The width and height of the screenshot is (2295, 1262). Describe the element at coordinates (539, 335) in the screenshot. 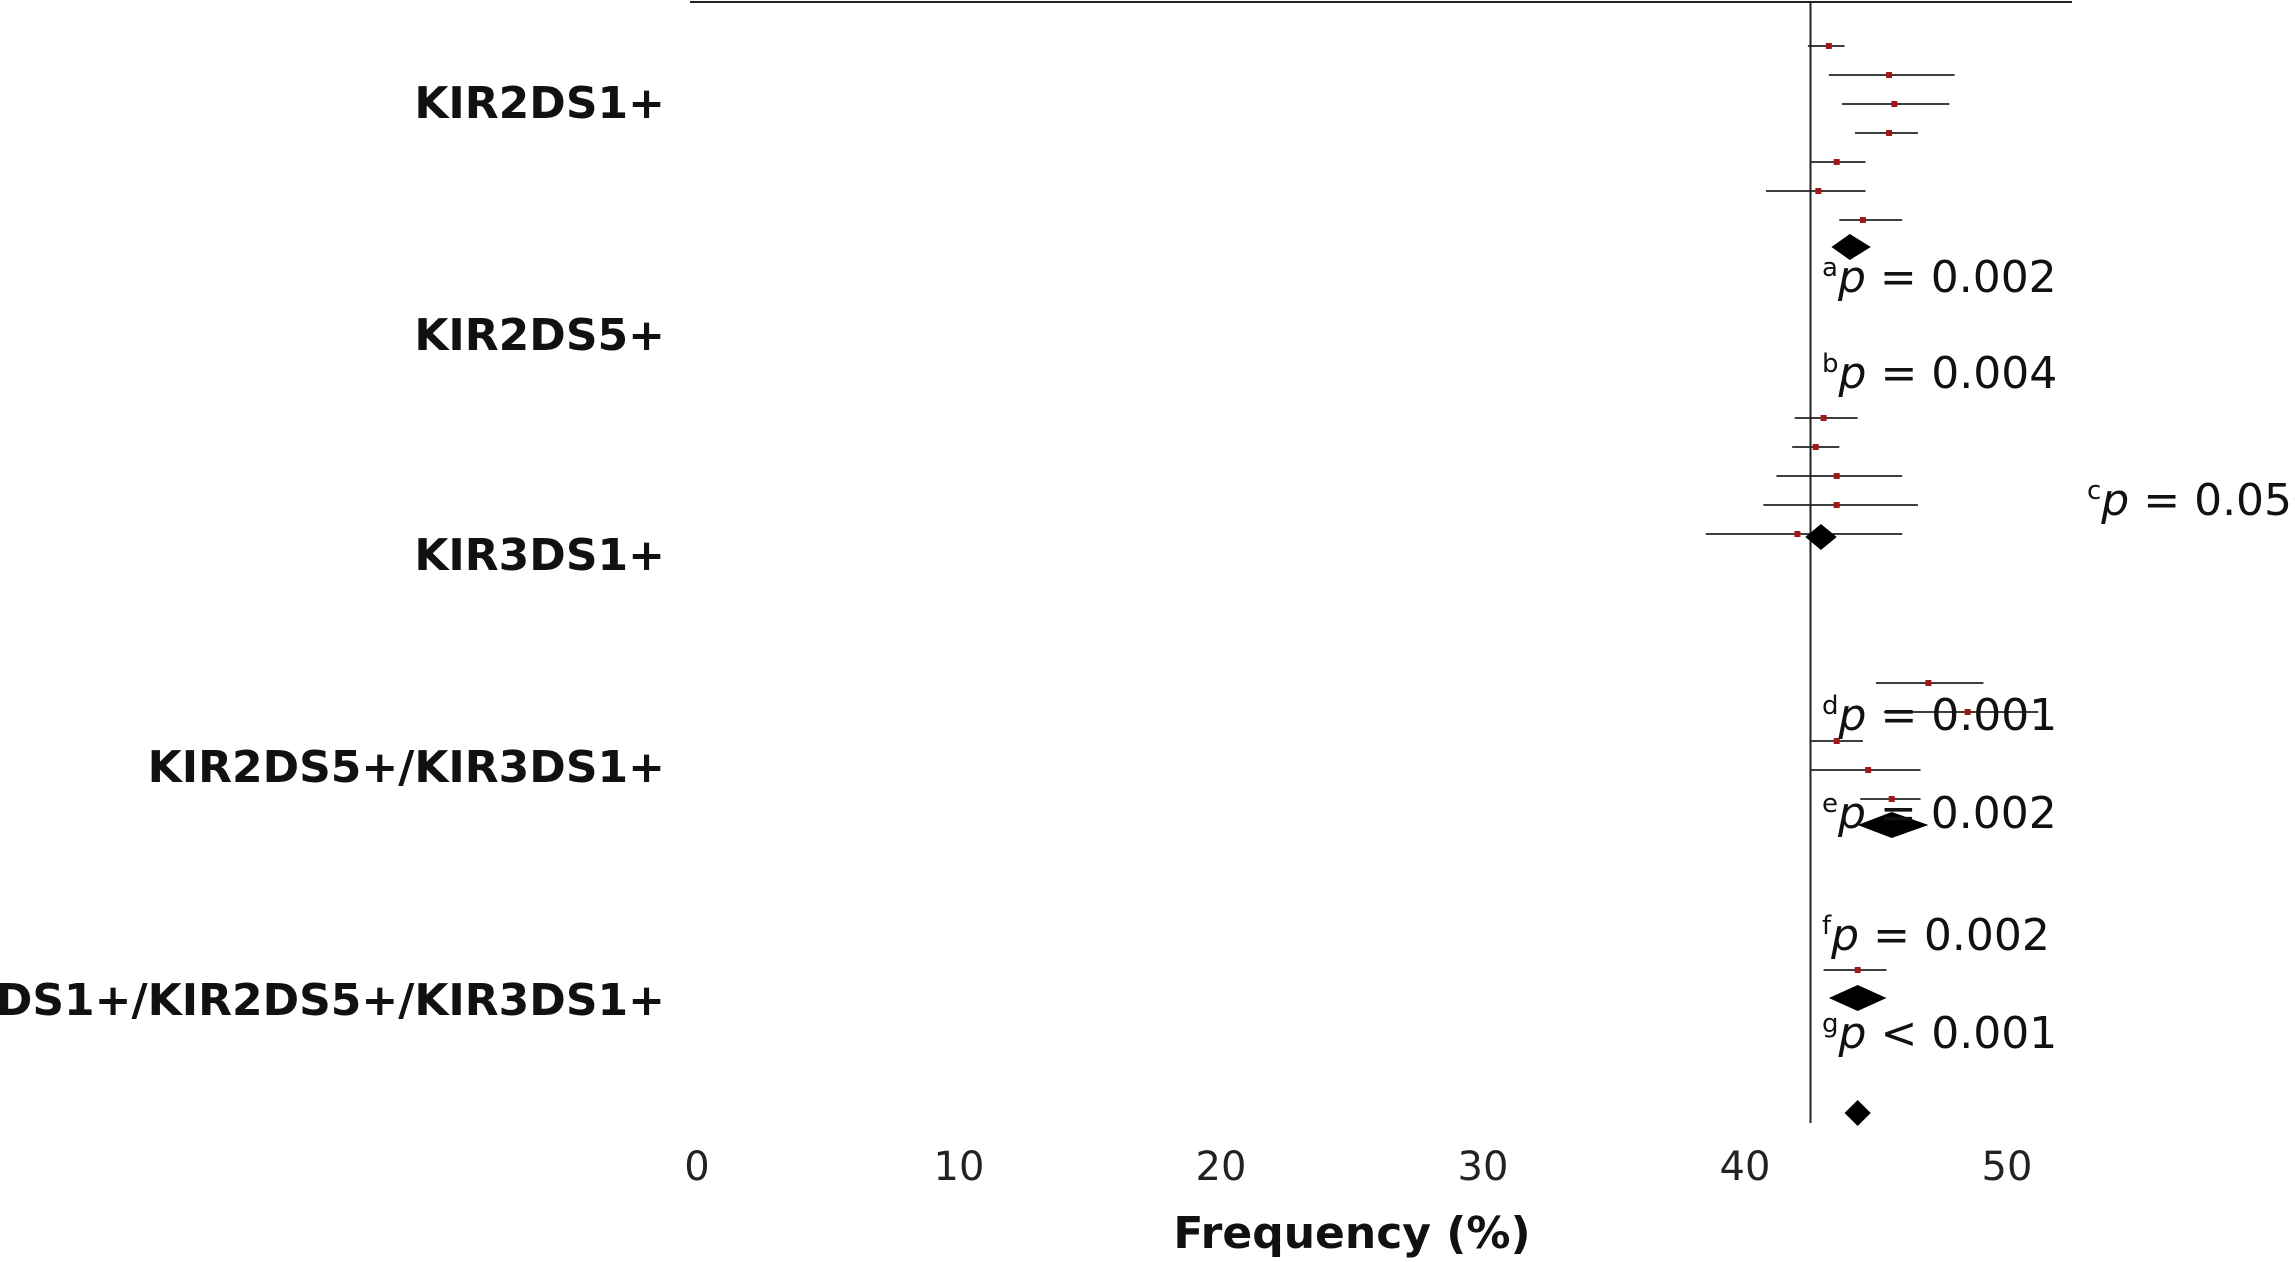

I see `group-label: KIR2DS5+` at that location.